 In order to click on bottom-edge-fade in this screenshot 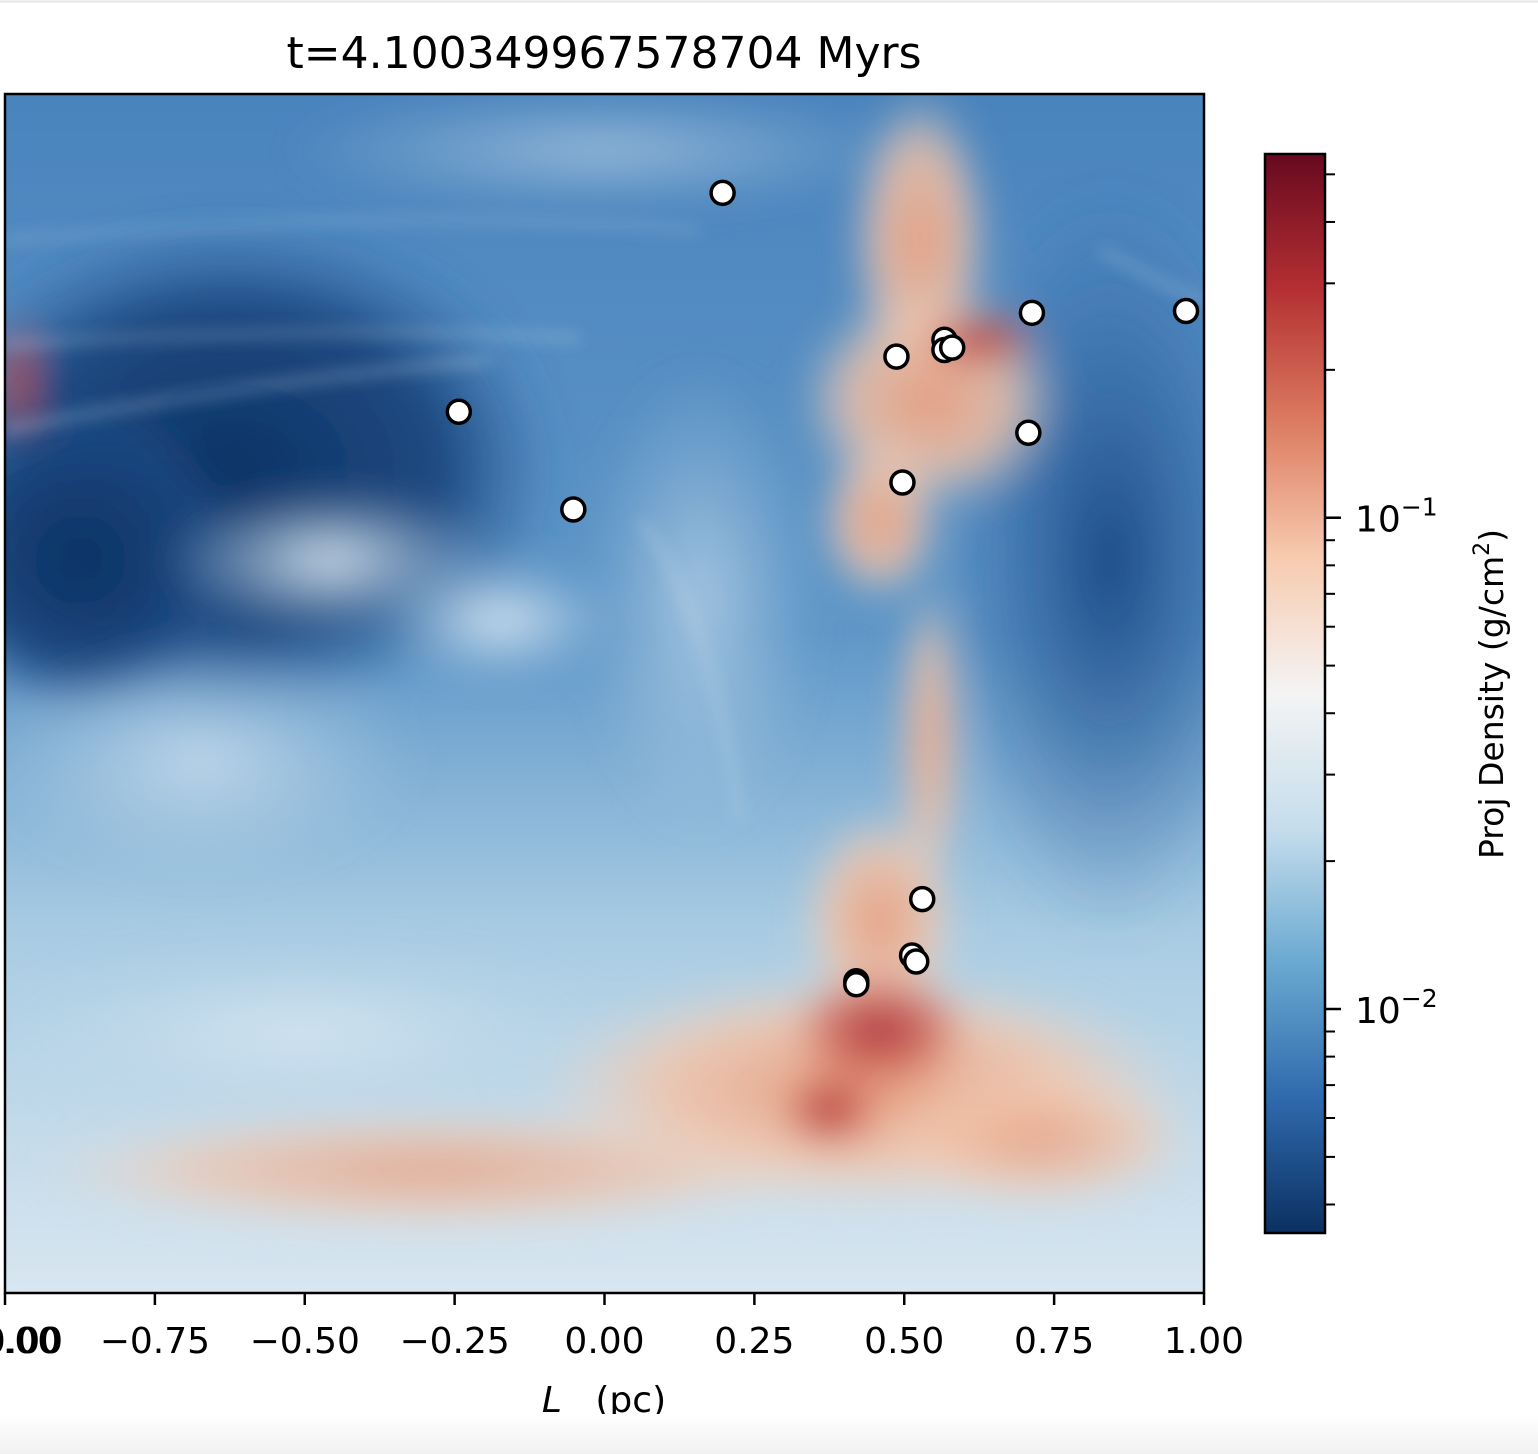, I will do `click(769, 1434)`.